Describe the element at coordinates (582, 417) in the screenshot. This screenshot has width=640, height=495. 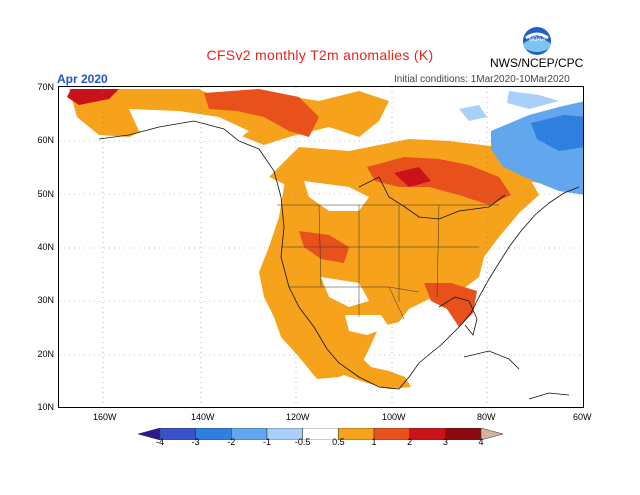
I see `lon-label-60w: 60W` at that location.